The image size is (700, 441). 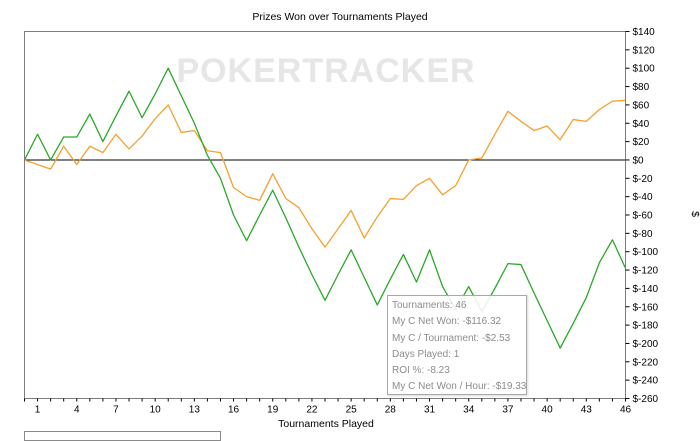 What do you see at coordinates (38, 410) in the screenshot?
I see `x-tick-label: 1` at bounding box center [38, 410].